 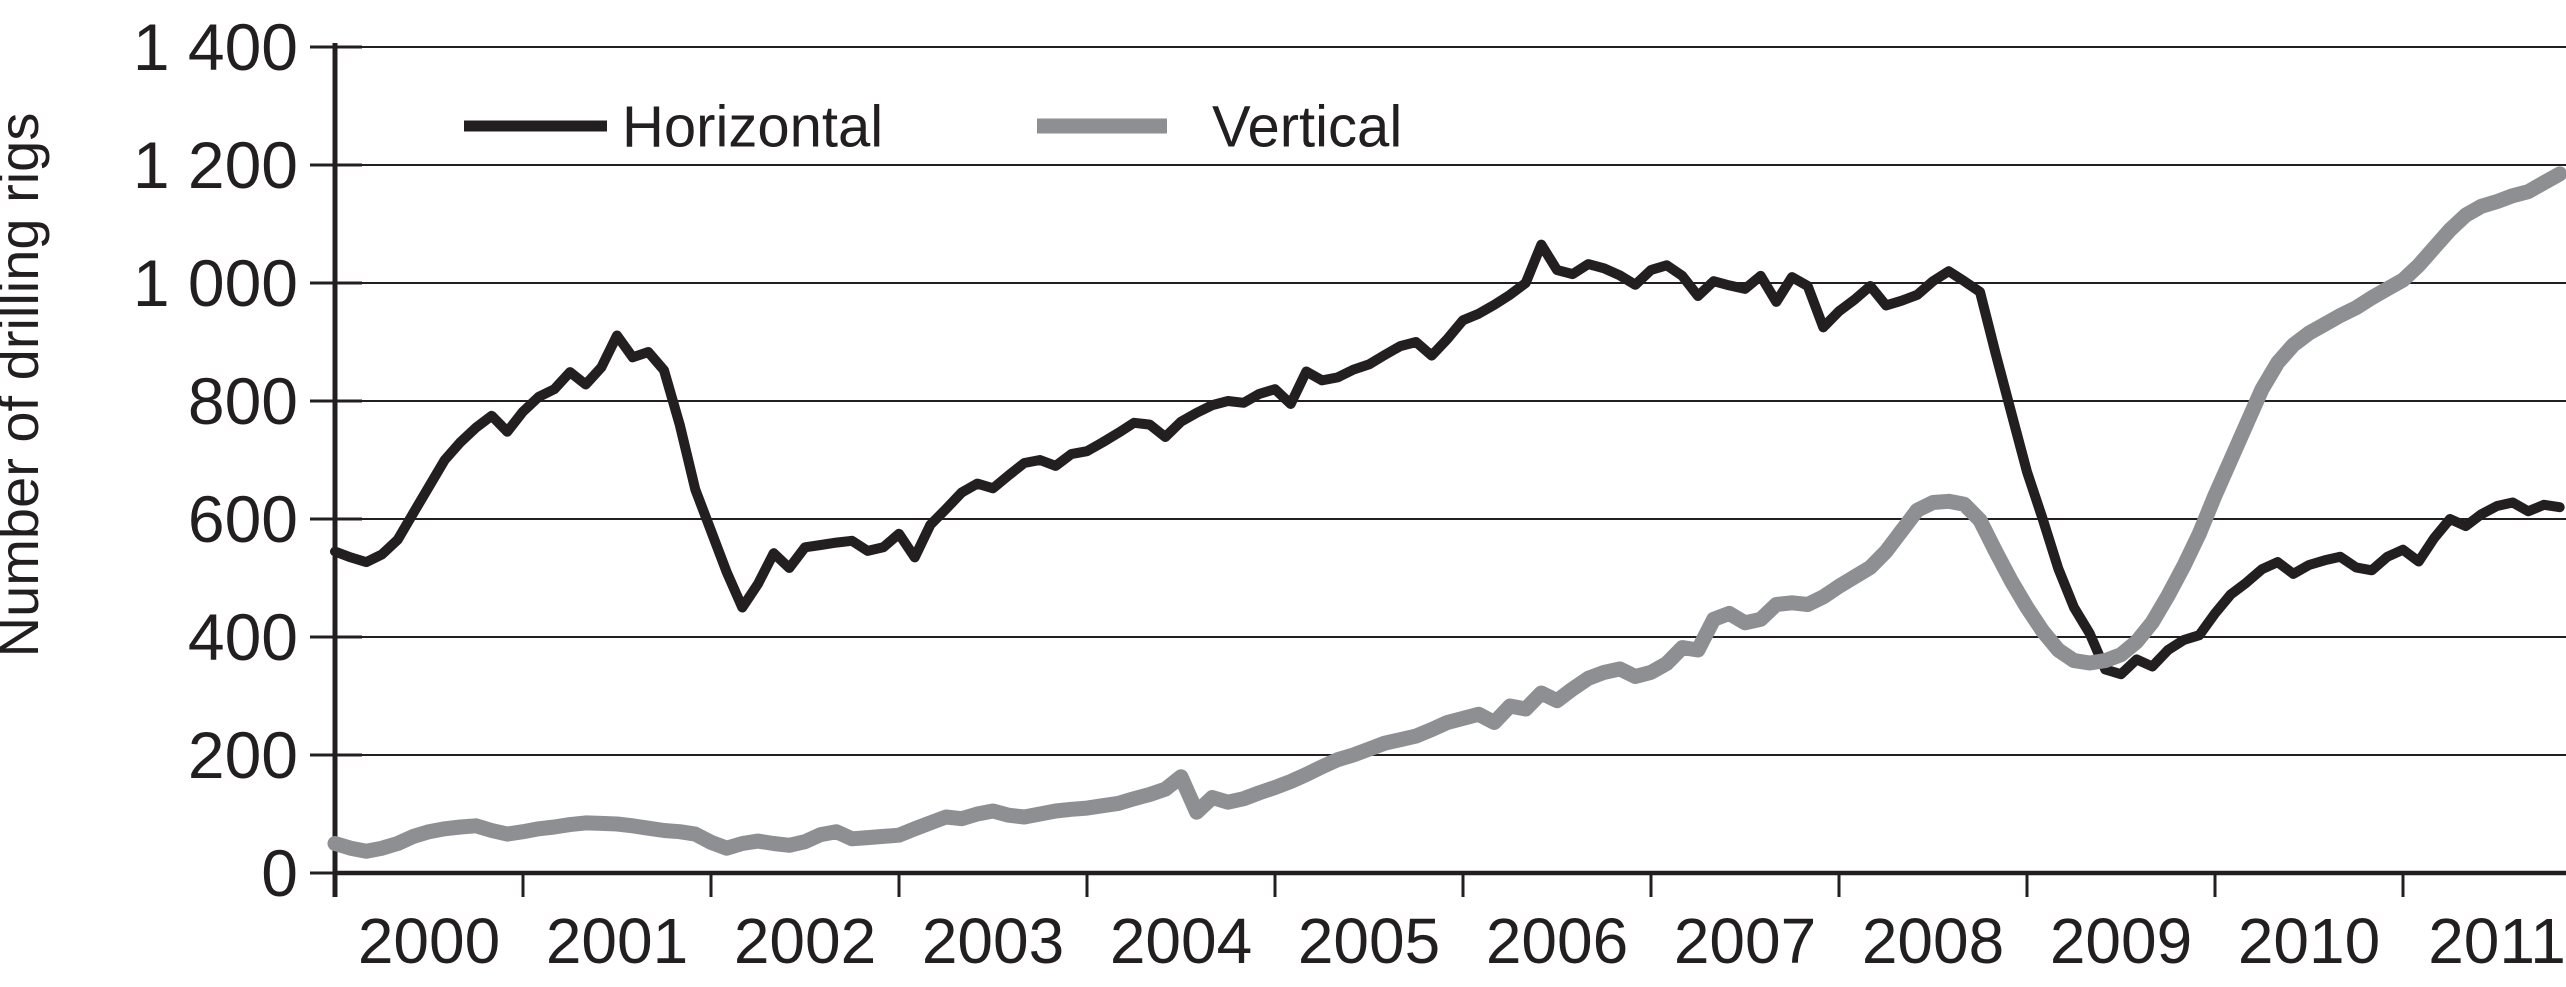 I want to click on y-tick-label: 200, so click(x=243, y=755).